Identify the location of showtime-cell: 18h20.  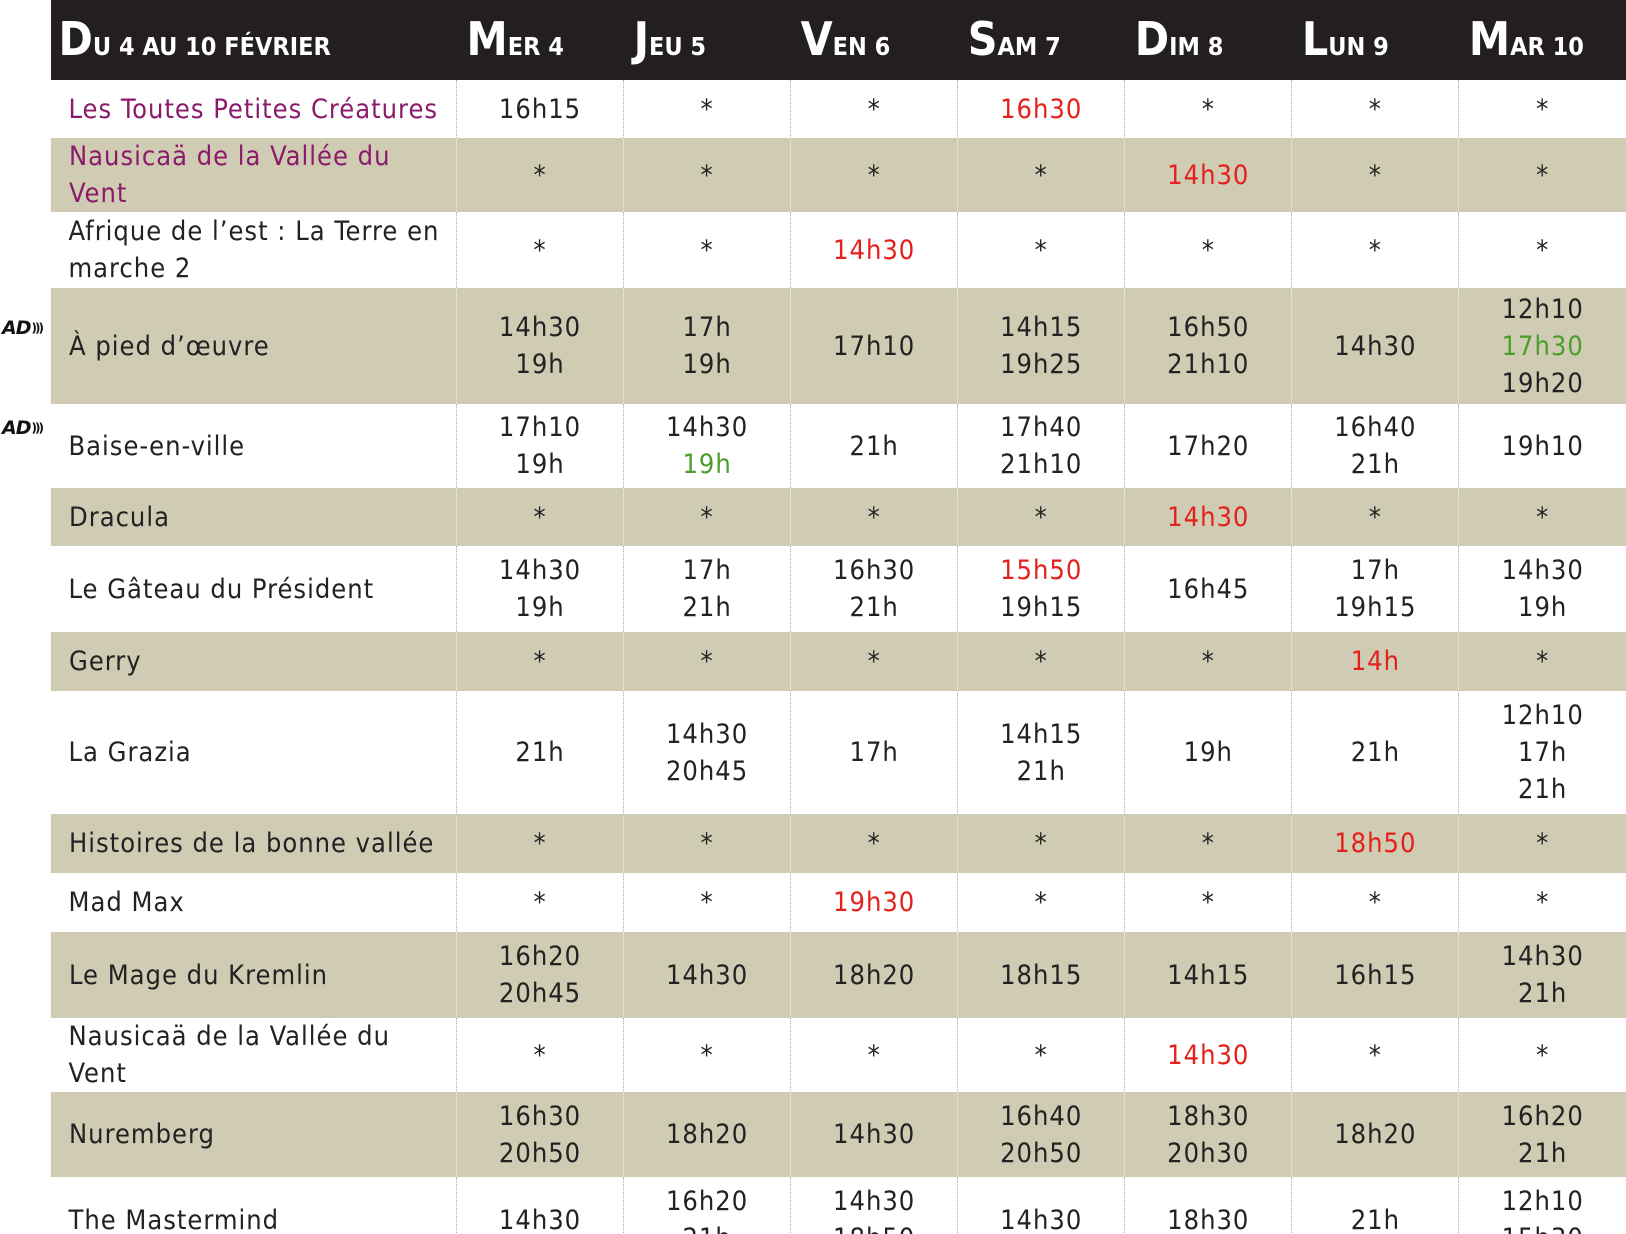
(707, 1134).